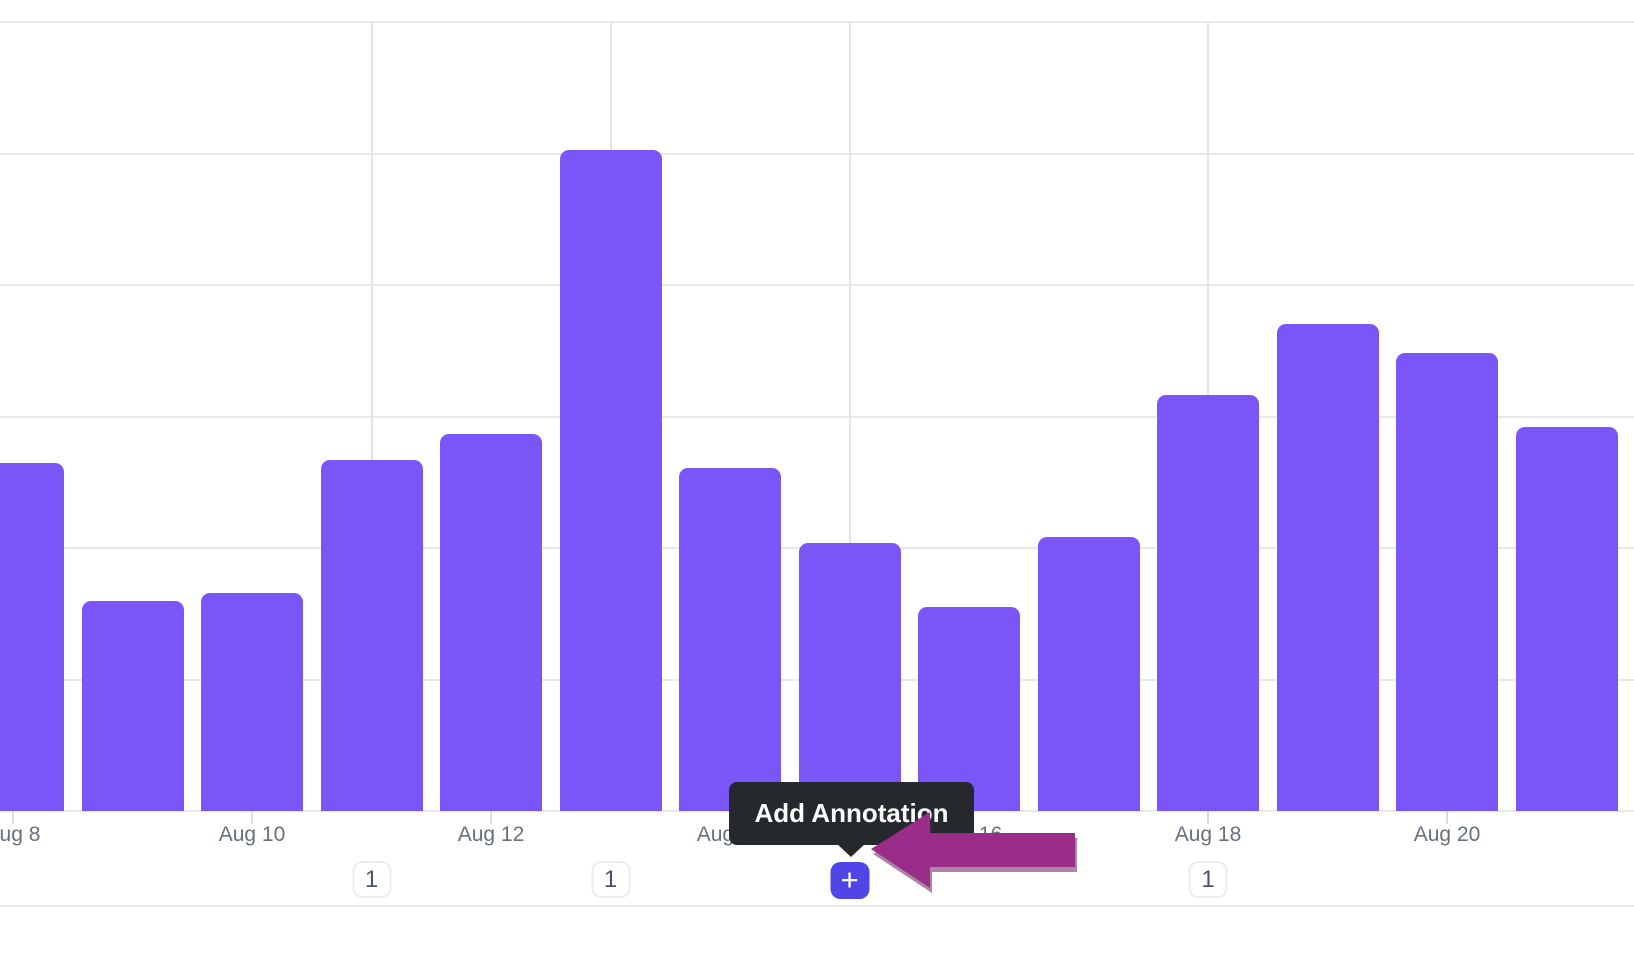 This screenshot has height=980, width=1634. Describe the element at coordinates (610, 879) in the screenshot. I see `annotation-badge-aug-13: 1` at that location.